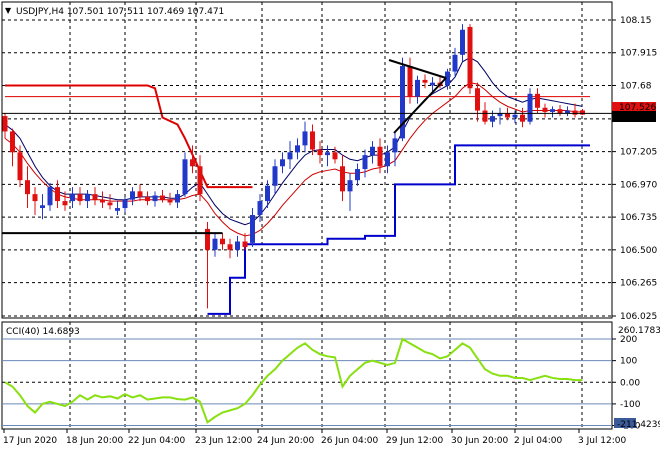 This screenshot has height=450, width=660. What do you see at coordinates (420, 105) in the screenshot?
I see `triangle-lower-edge` at bounding box center [420, 105].